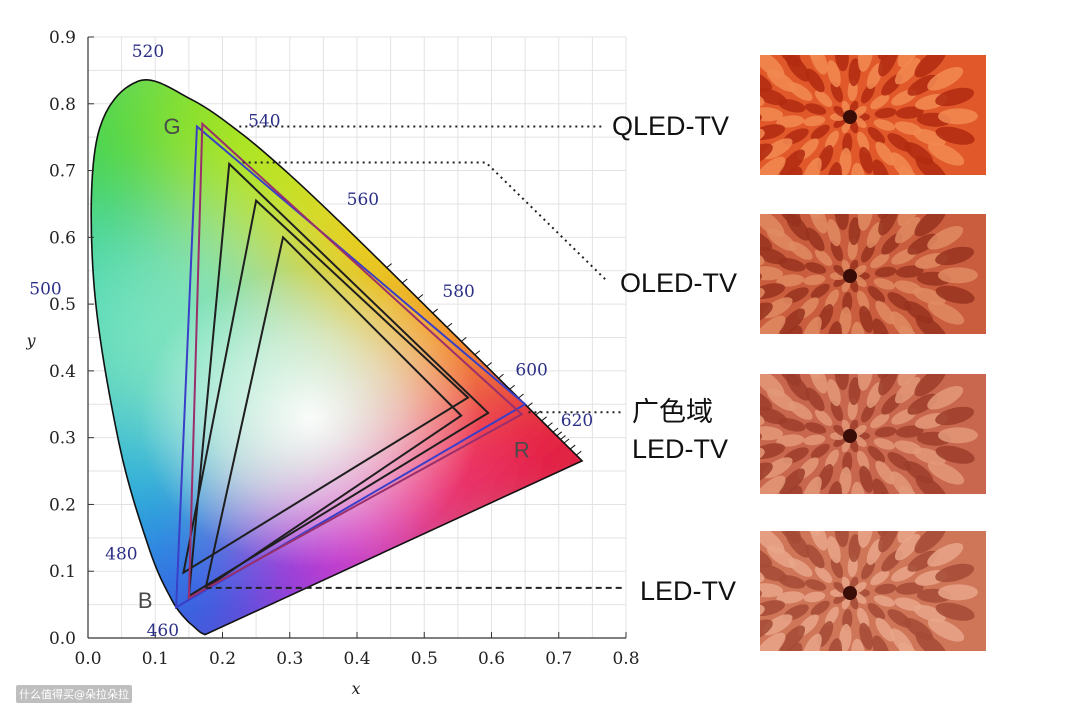  What do you see at coordinates (289, 659) in the screenshot?
I see `x-tick-label: 0.3` at bounding box center [289, 659].